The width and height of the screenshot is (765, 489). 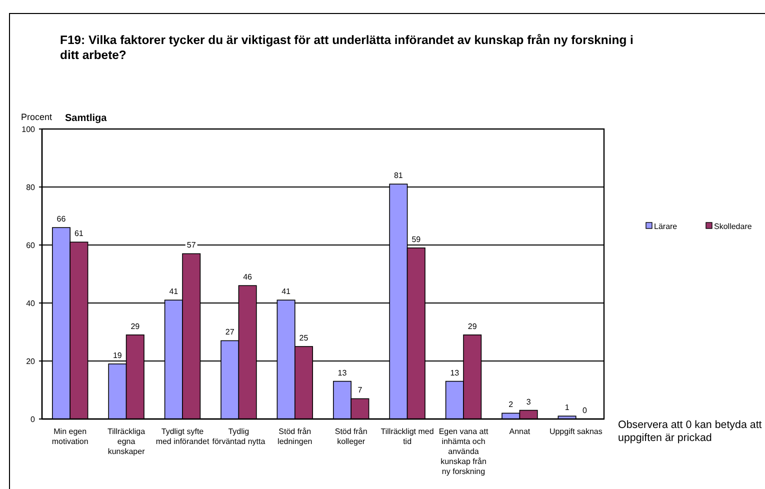 What do you see at coordinates (295, 436) in the screenshot?
I see `x-tick-label: Stöd från ledningen` at bounding box center [295, 436].